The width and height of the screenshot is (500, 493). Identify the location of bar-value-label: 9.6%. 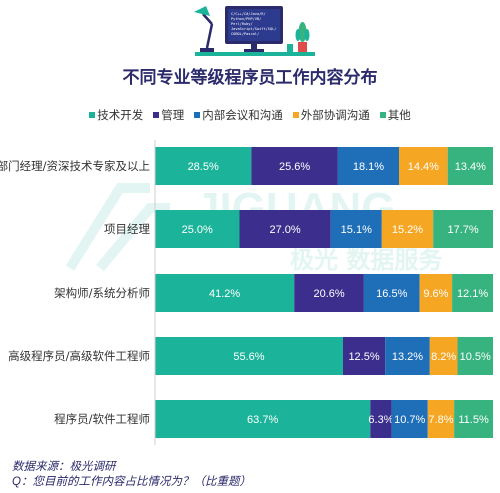
(435, 294).